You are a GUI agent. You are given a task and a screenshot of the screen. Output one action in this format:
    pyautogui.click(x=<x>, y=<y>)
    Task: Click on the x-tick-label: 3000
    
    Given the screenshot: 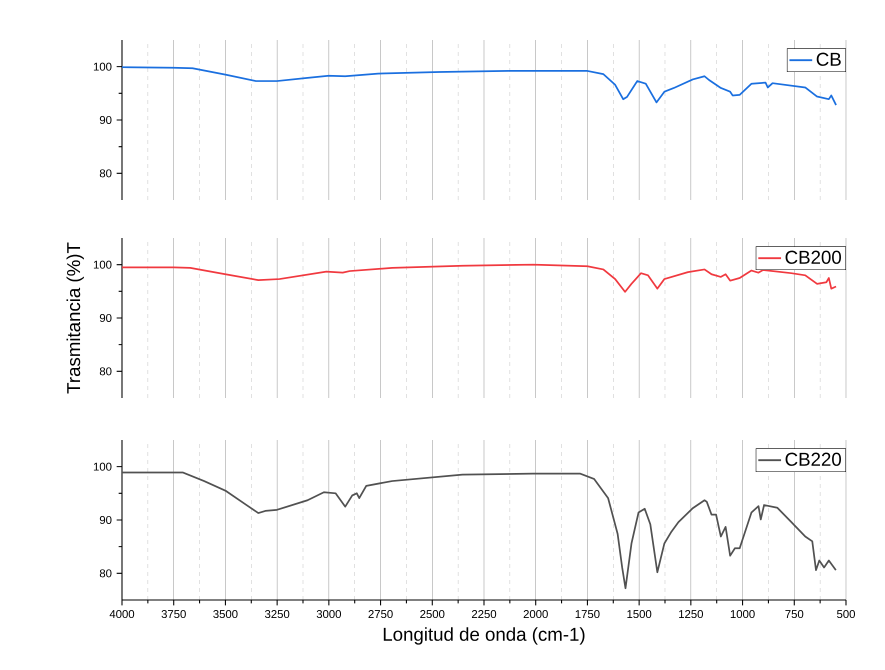 What is the action you would take?
    pyautogui.click(x=329, y=614)
    